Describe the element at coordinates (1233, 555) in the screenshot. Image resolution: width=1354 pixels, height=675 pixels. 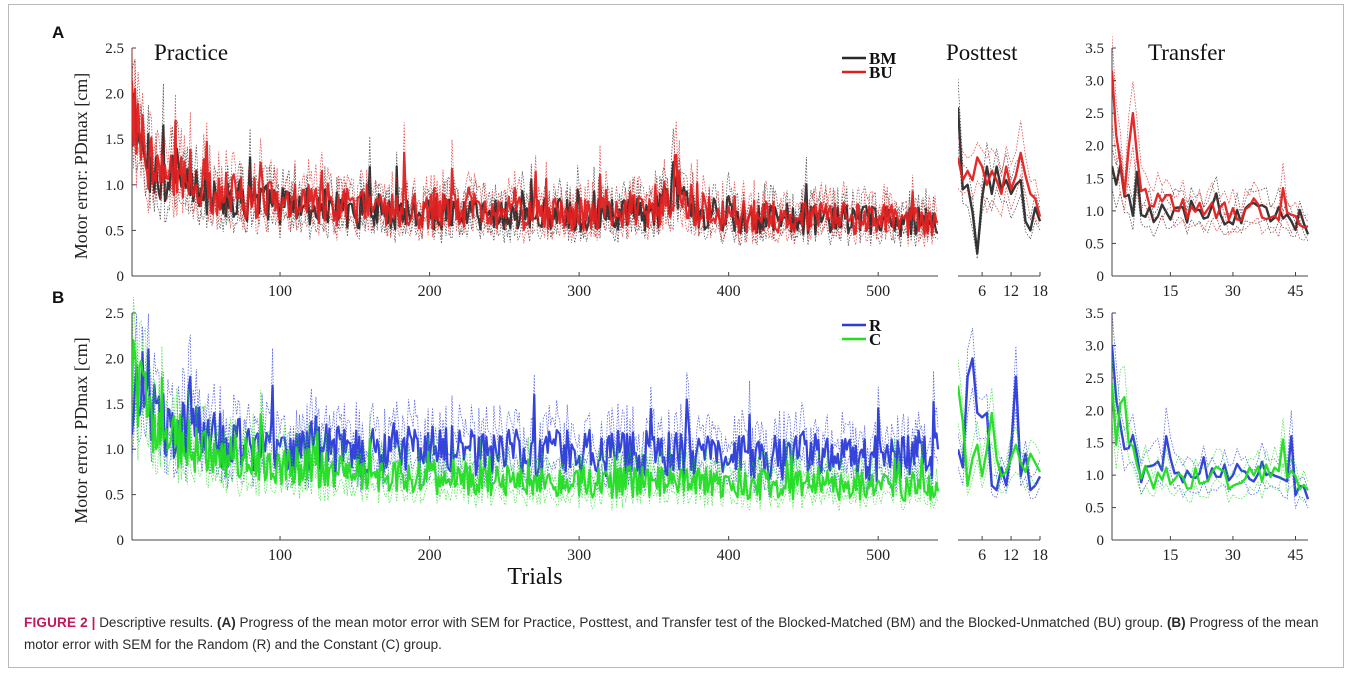
I see `x-tick-label: 30` at that location.